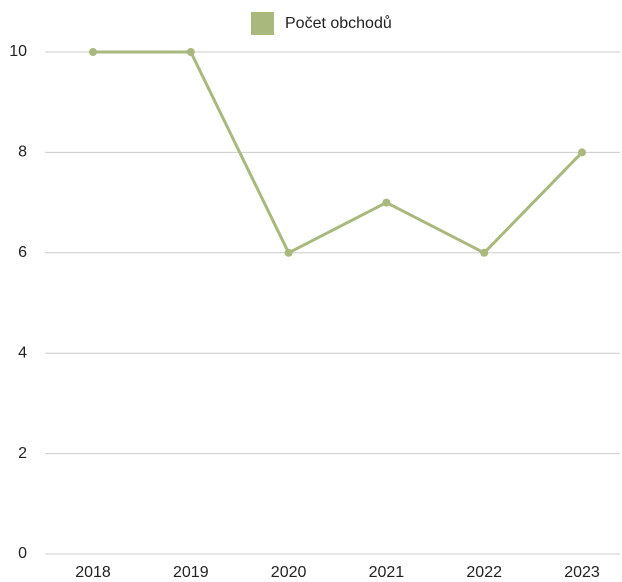 Image resolution: width=622 pixels, height=582 pixels. I want to click on y-tick-label: 10, so click(18, 51).